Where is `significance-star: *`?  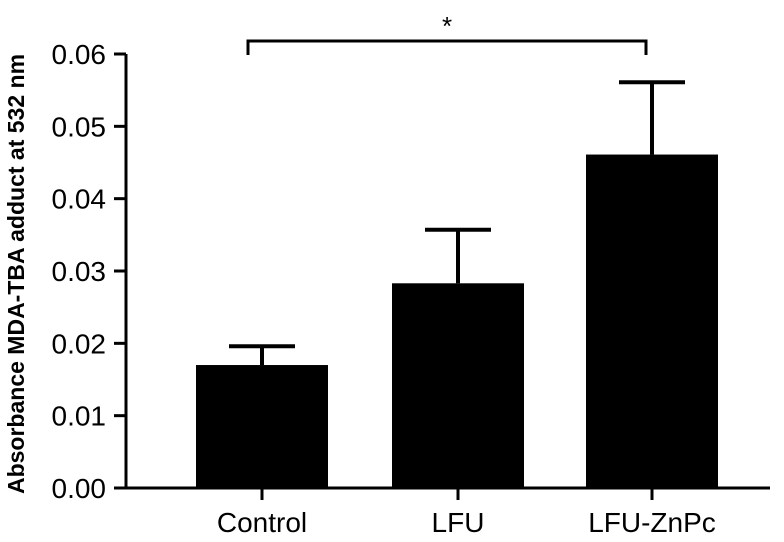 significance-star: * is located at coordinates (447, 26).